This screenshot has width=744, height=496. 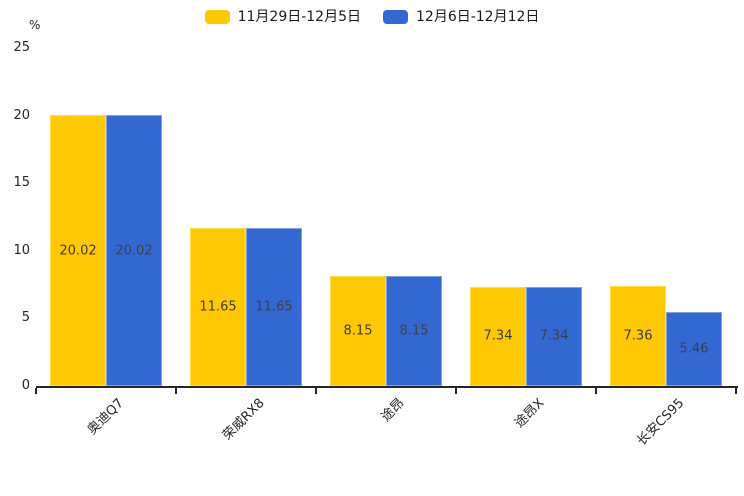 I want to click on bar-奥迪Q7-series1: 20.02, so click(x=78, y=250).